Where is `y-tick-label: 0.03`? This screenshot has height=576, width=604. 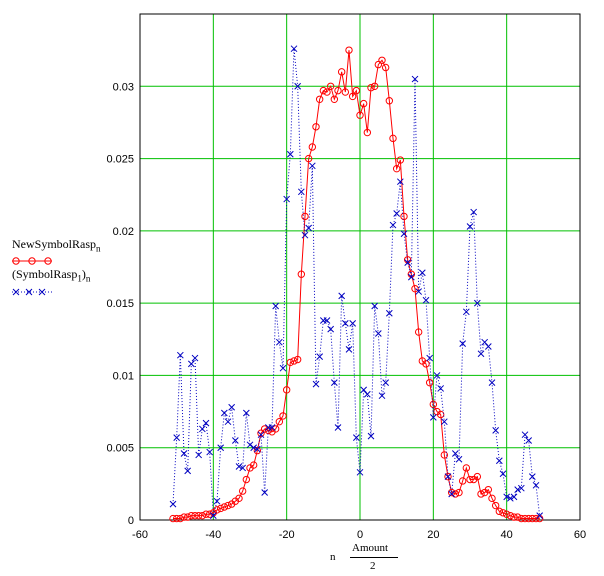 y-tick-label: 0.03 is located at coordinates (123, 87).